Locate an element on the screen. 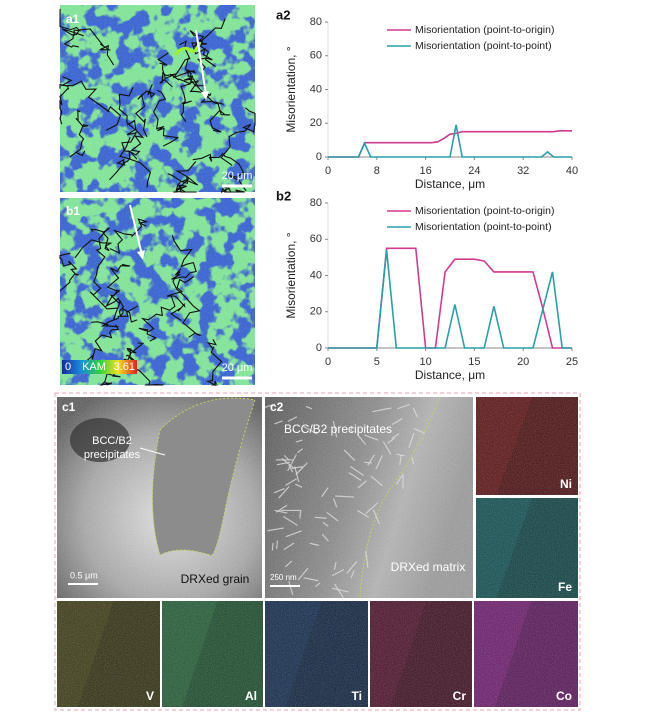 The image size is (646, 720). colorbar-name: KAM is located at coordinates (94, 367).